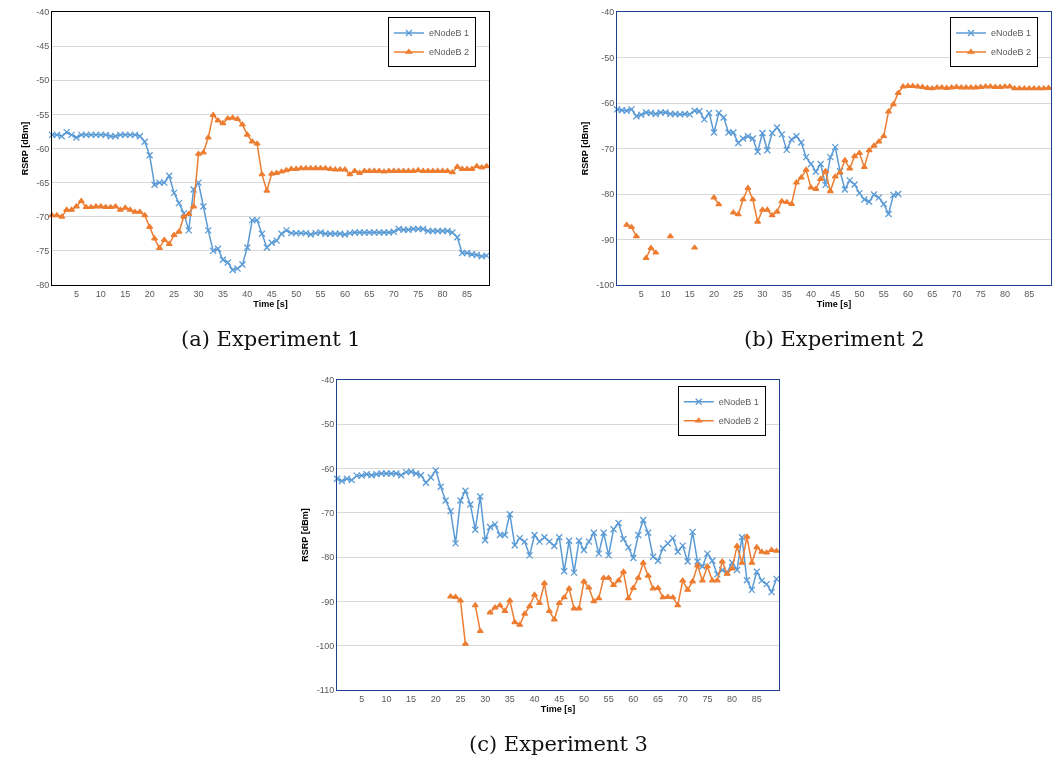 Image resolution: width=1057 pixels, height=772 pixels. I want to click on y-tick-label: -45, so click(43, 46).